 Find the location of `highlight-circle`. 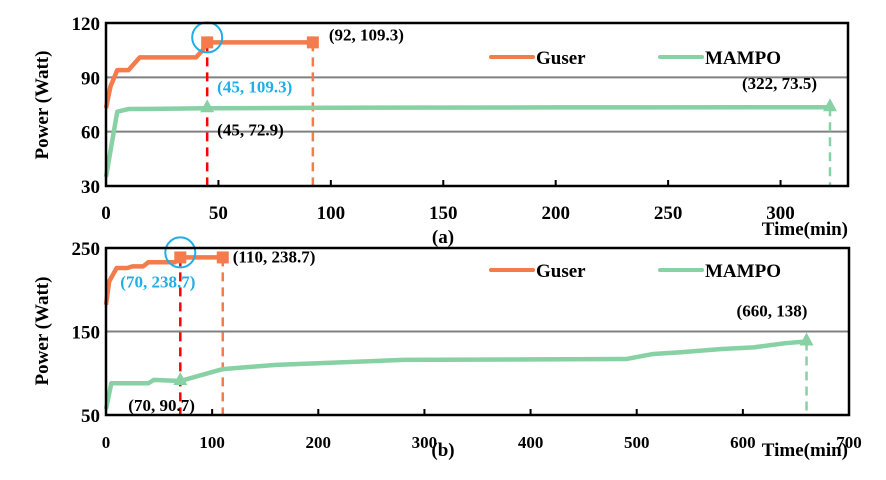

highlight-circle is located at coordinates (180, 252).